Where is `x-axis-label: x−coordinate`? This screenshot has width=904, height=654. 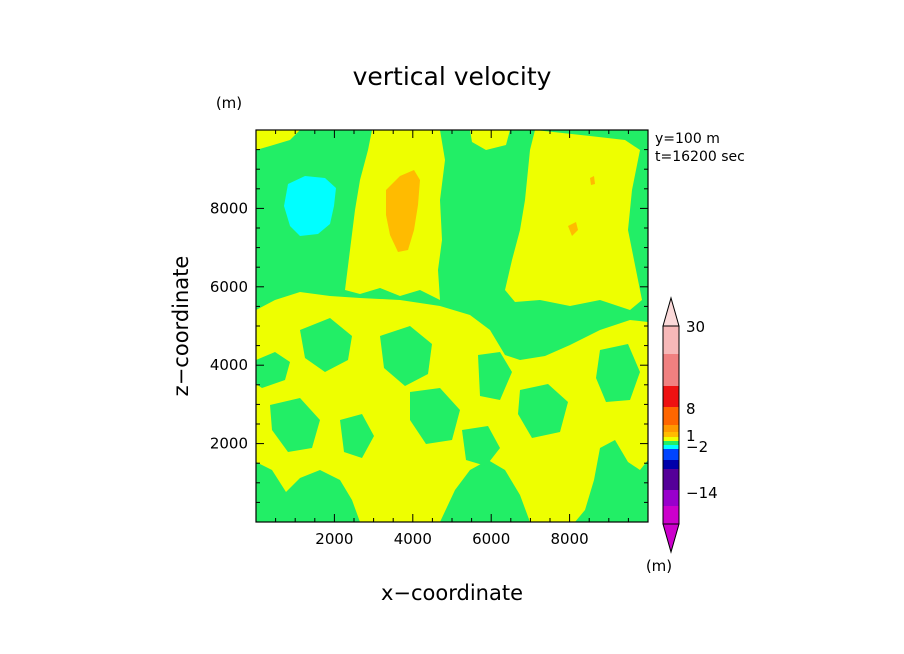 x-axis-label: x−coordinate is located at coordinates (452, 593).